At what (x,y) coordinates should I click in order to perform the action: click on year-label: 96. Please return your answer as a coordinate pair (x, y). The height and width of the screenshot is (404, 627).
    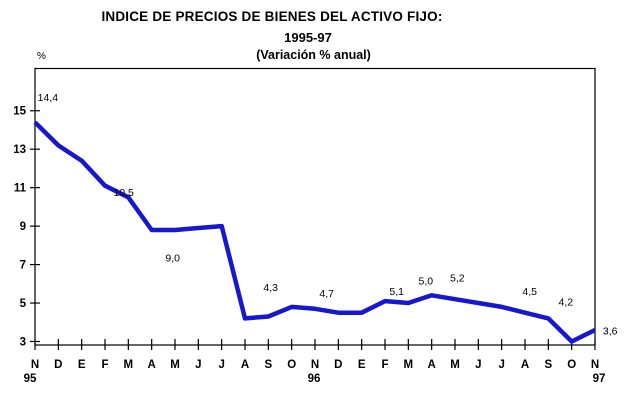
    Looking at the image, I should click on (314, 379).